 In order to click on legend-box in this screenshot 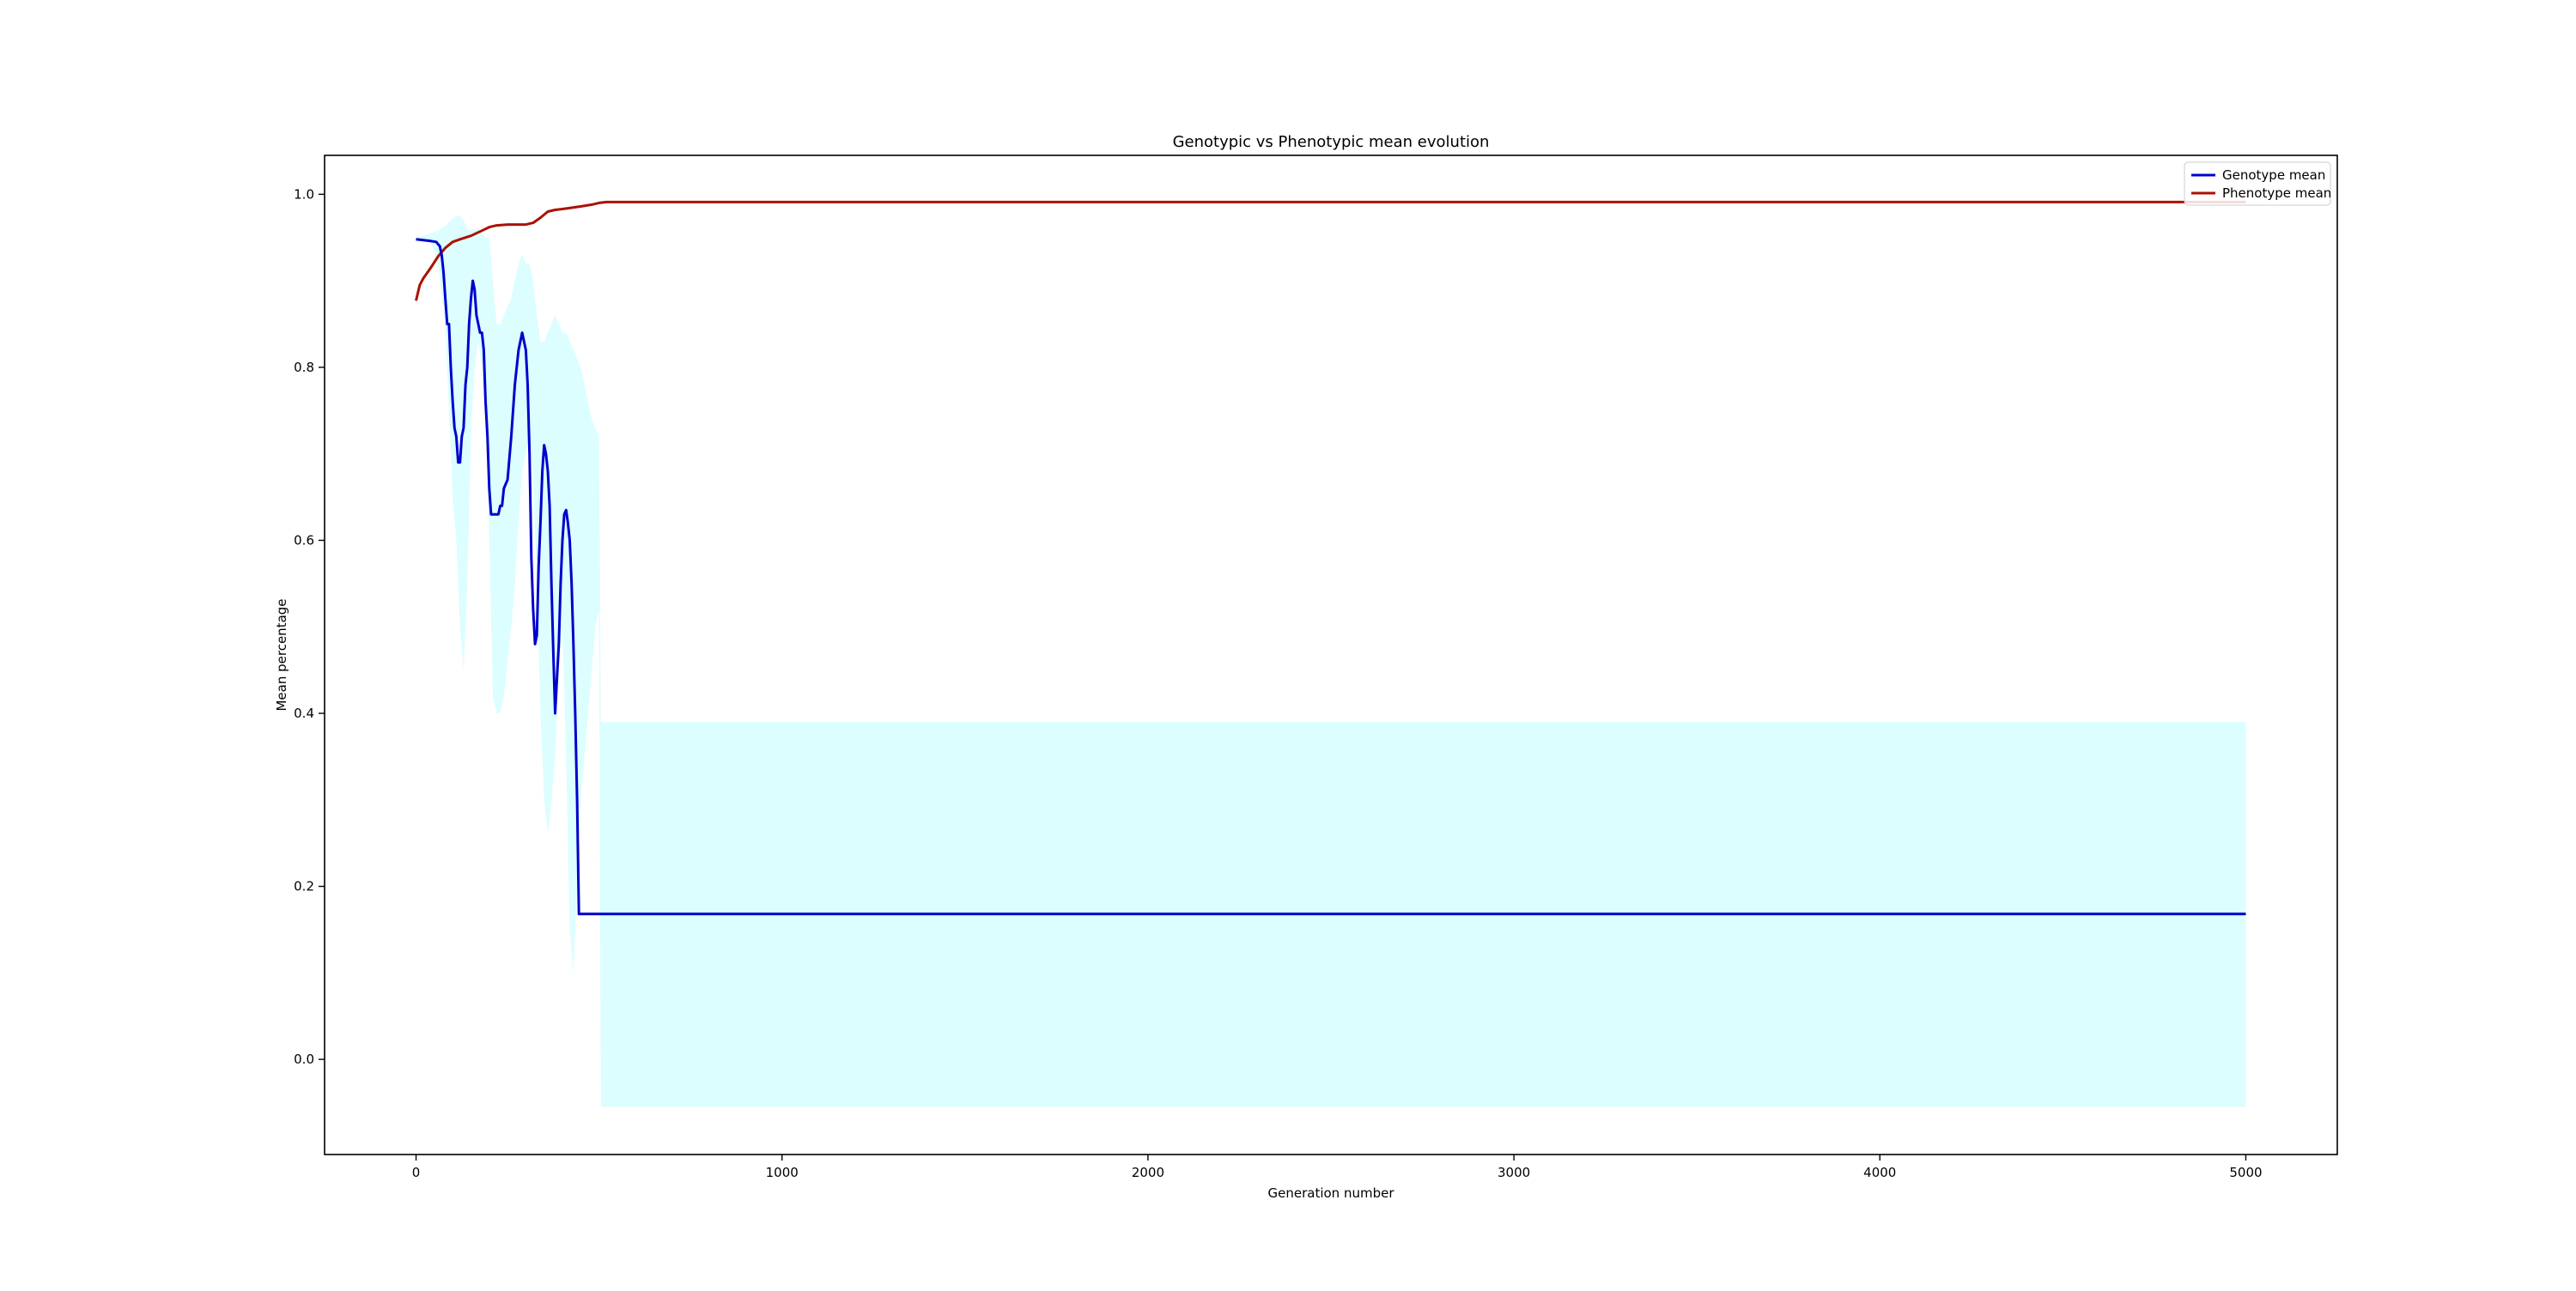, I will do `click(2258, 184)`.